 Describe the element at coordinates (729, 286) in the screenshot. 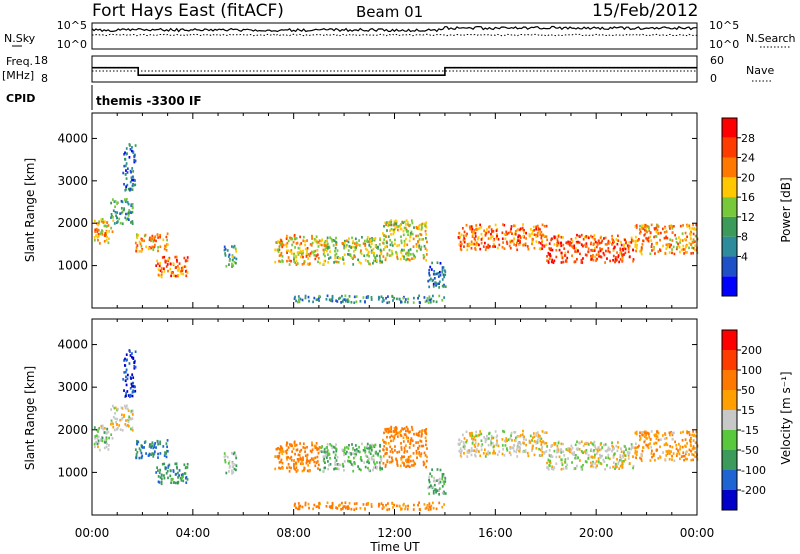

I see `power-colorbar-swatch` at that location.